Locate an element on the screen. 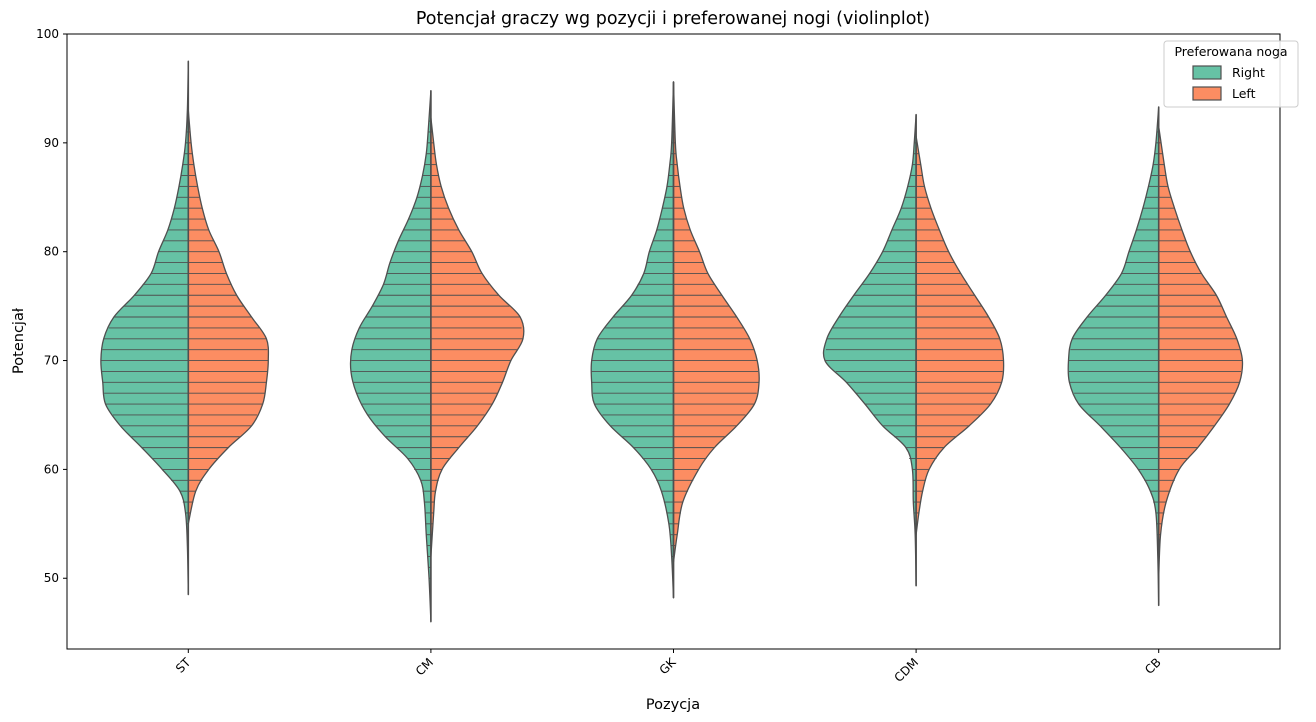  y-tick-label: 100 is located at coordinates (47, 34).